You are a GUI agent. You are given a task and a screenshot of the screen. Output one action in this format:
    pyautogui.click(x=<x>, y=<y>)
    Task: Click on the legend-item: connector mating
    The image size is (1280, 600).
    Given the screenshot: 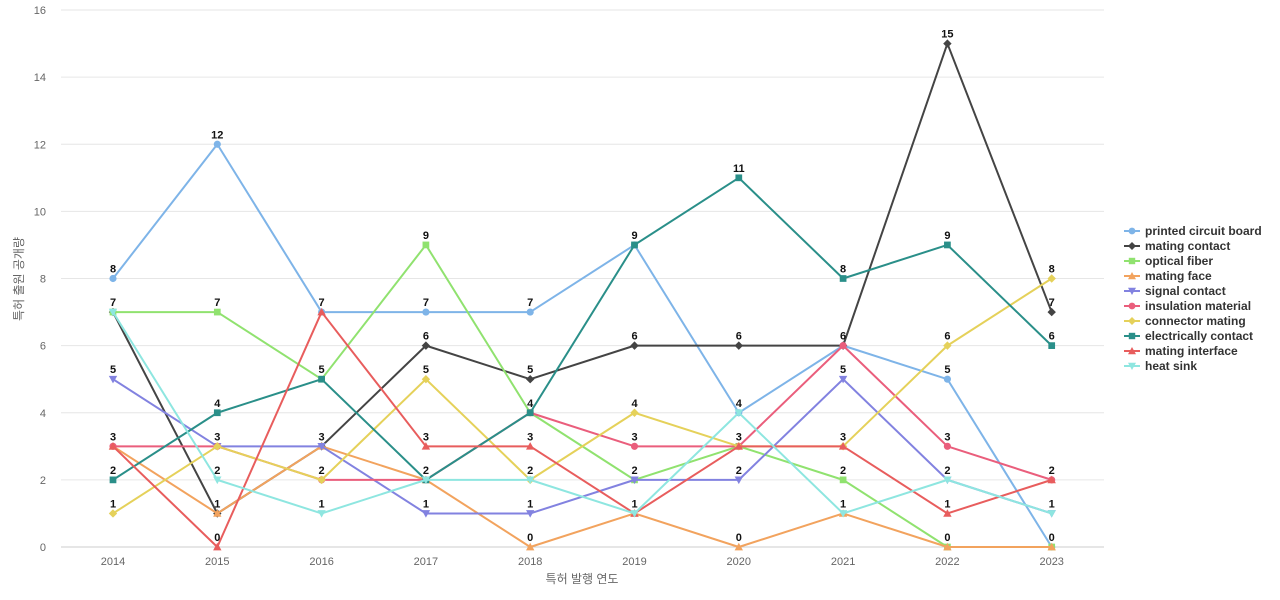 What is the action you would take?
    pyautogui.click(x=1185, y=321)
    